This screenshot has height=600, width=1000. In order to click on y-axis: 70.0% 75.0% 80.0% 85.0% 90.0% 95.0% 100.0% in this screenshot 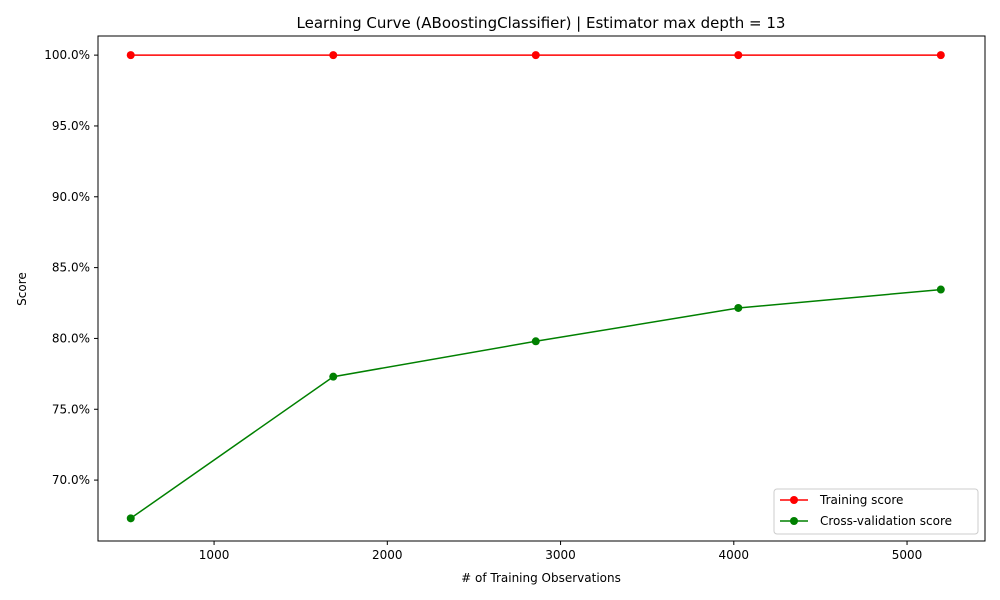, I will do `click(71, 267)`.